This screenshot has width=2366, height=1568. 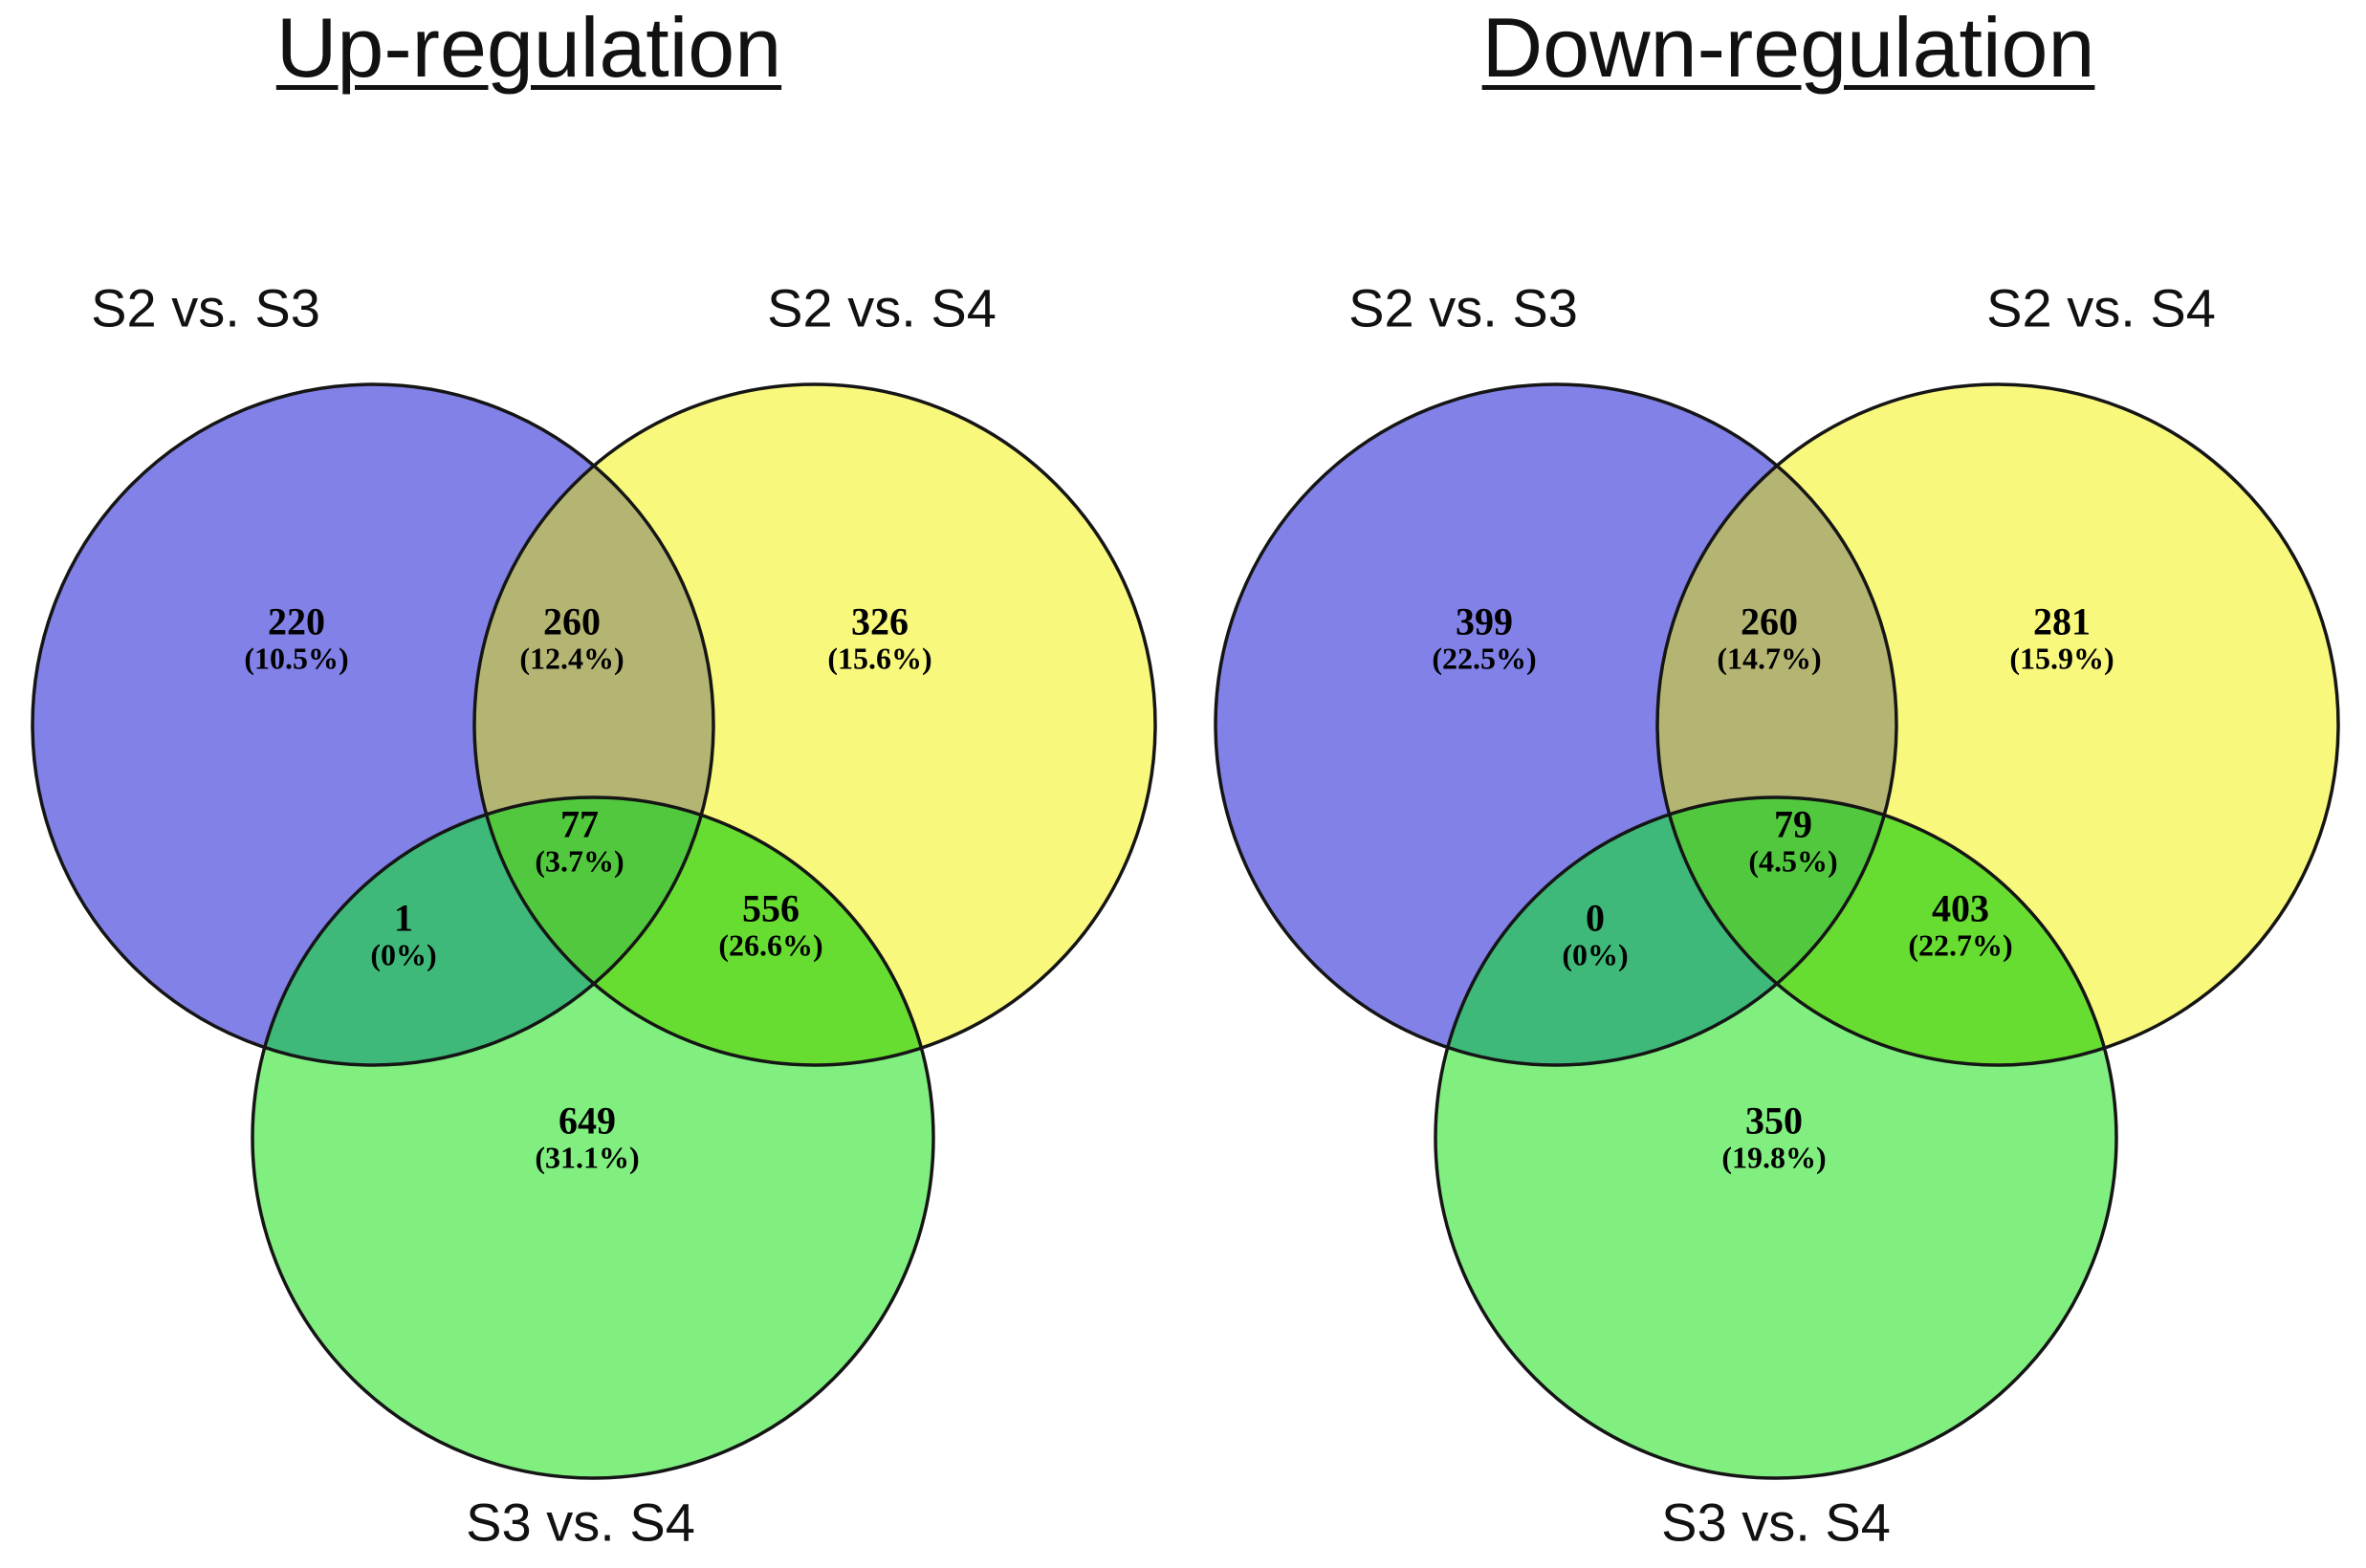 What do you see at coordinates (1960, 945) in the screenshot?
I see `region-percent: (22.7%)` at bounding box center [1960, 945].